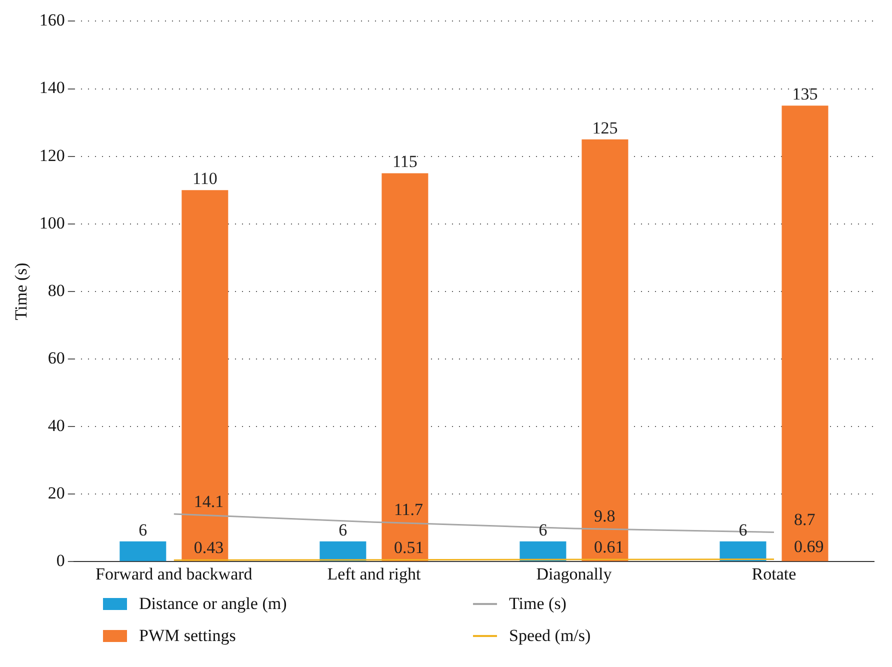  I want to click on data-label: 11.7, so click(409, 510).